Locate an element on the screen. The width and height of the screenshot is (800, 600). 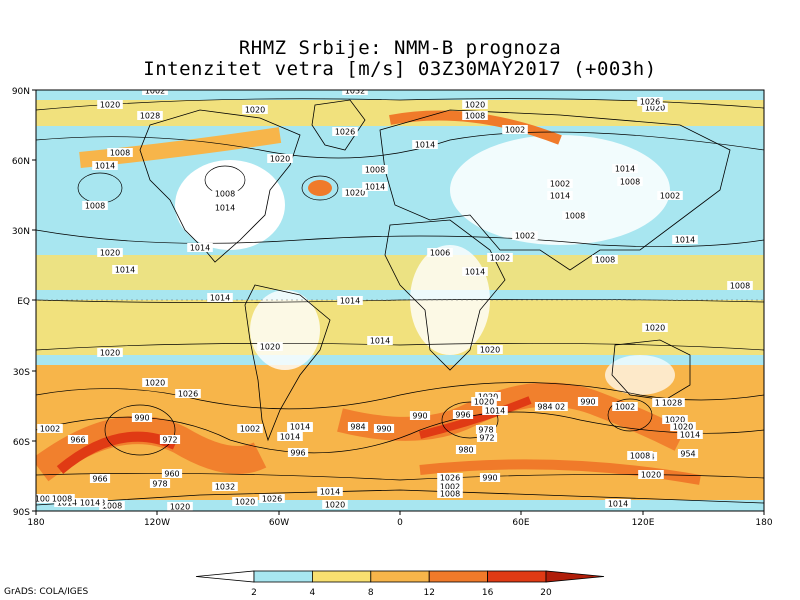
isobar-low-atlantic is located at coordinates (320, 188).